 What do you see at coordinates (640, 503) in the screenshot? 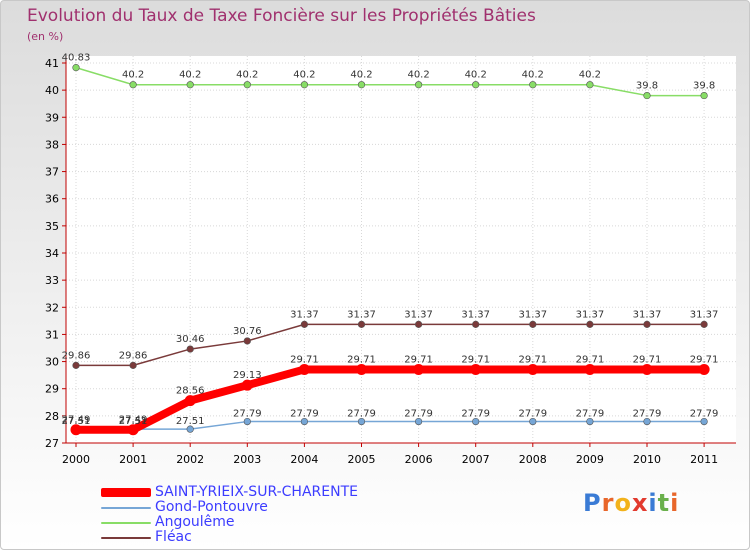
I see `logo-letter: x` at bounding box center [640, 503].